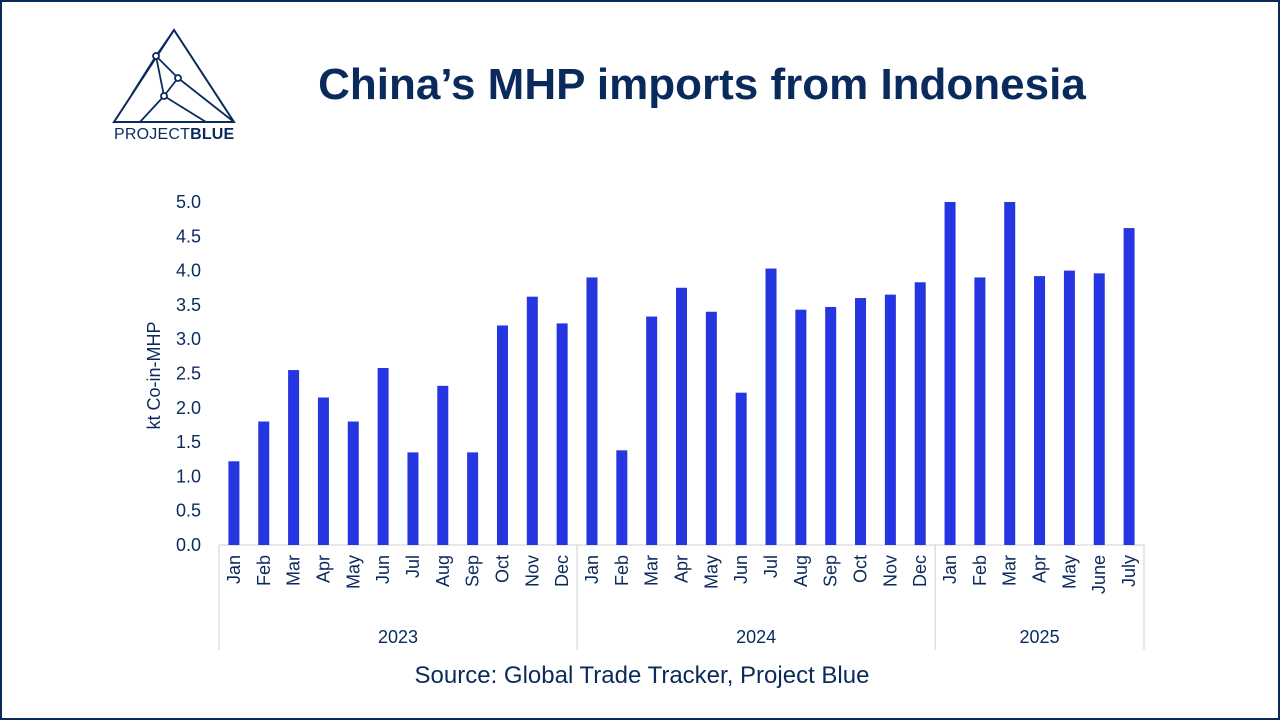  I want to click on bar-2024-aug, so click(801, 427).